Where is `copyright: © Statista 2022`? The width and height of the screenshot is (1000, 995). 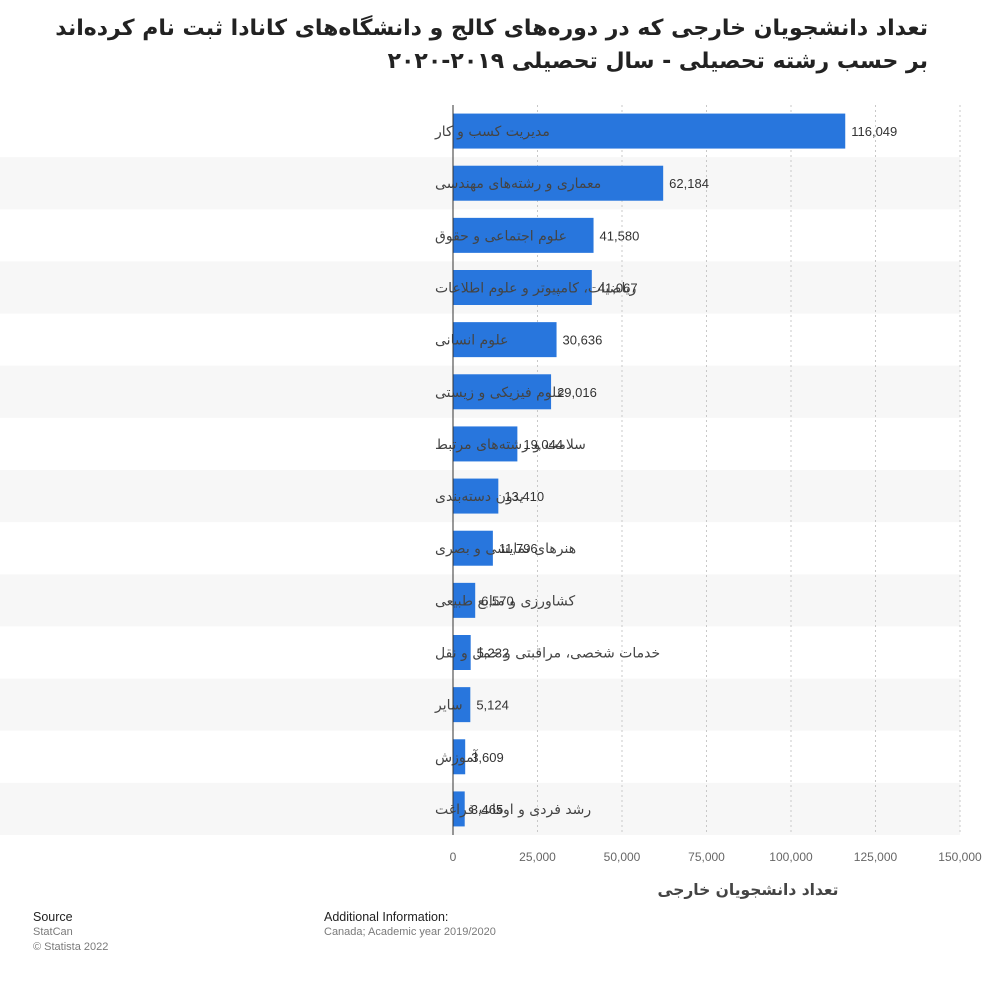
copyright: © Statista 2022 is located at coordinates (71, 947).